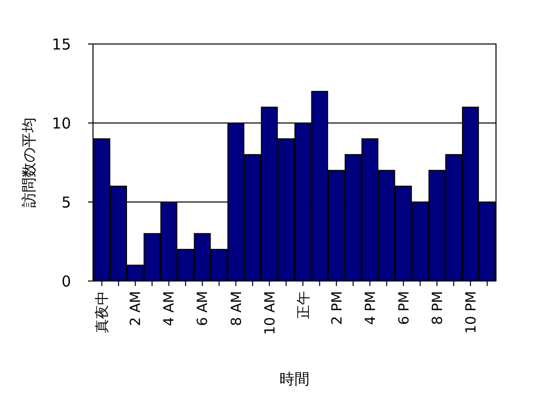  I want to click on x-tick-label: 4 AM, so click(170, 308).